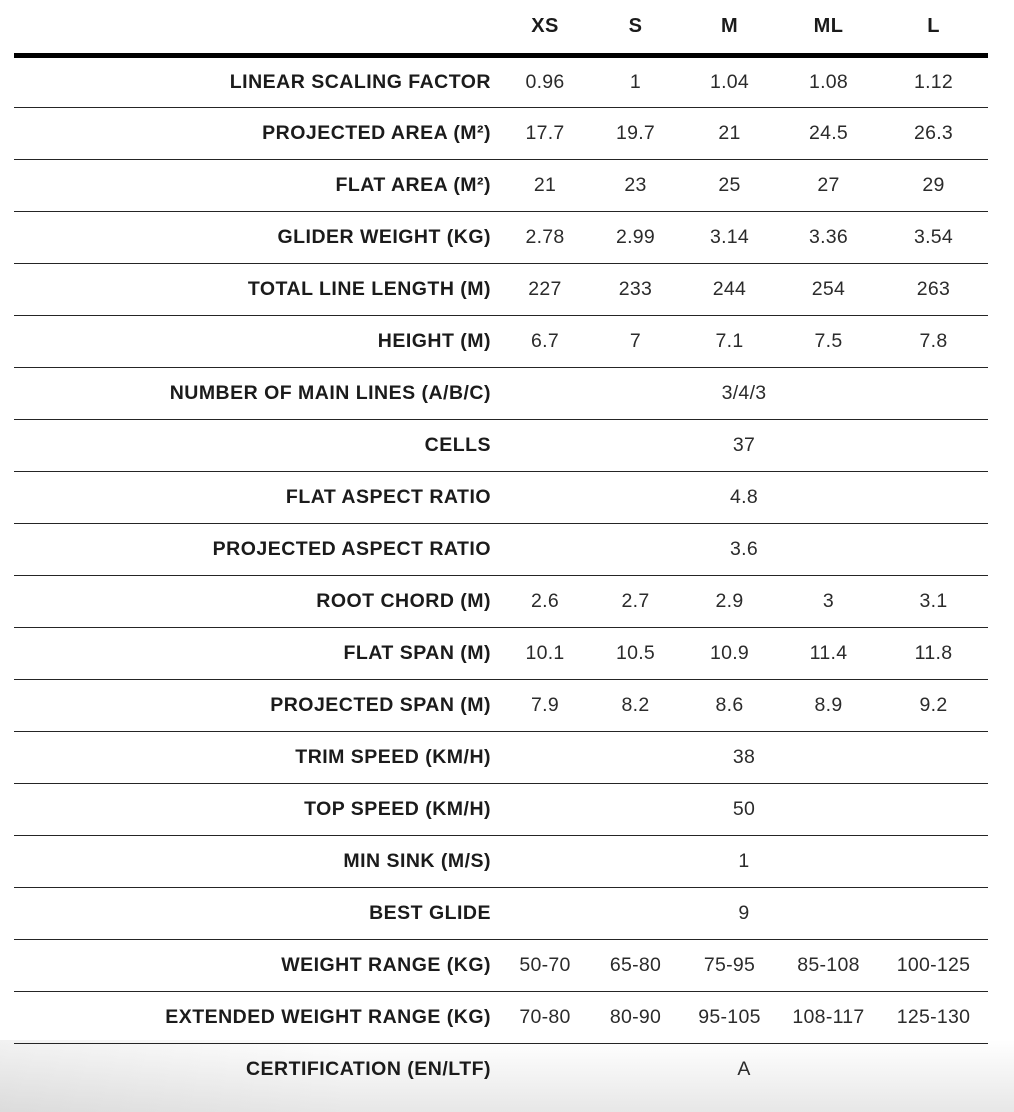 This screenshot has height=1112, width=1014. Describe the element at coordinates (635, 29) in the screenshot. I see `size-header-s: S` at that location.